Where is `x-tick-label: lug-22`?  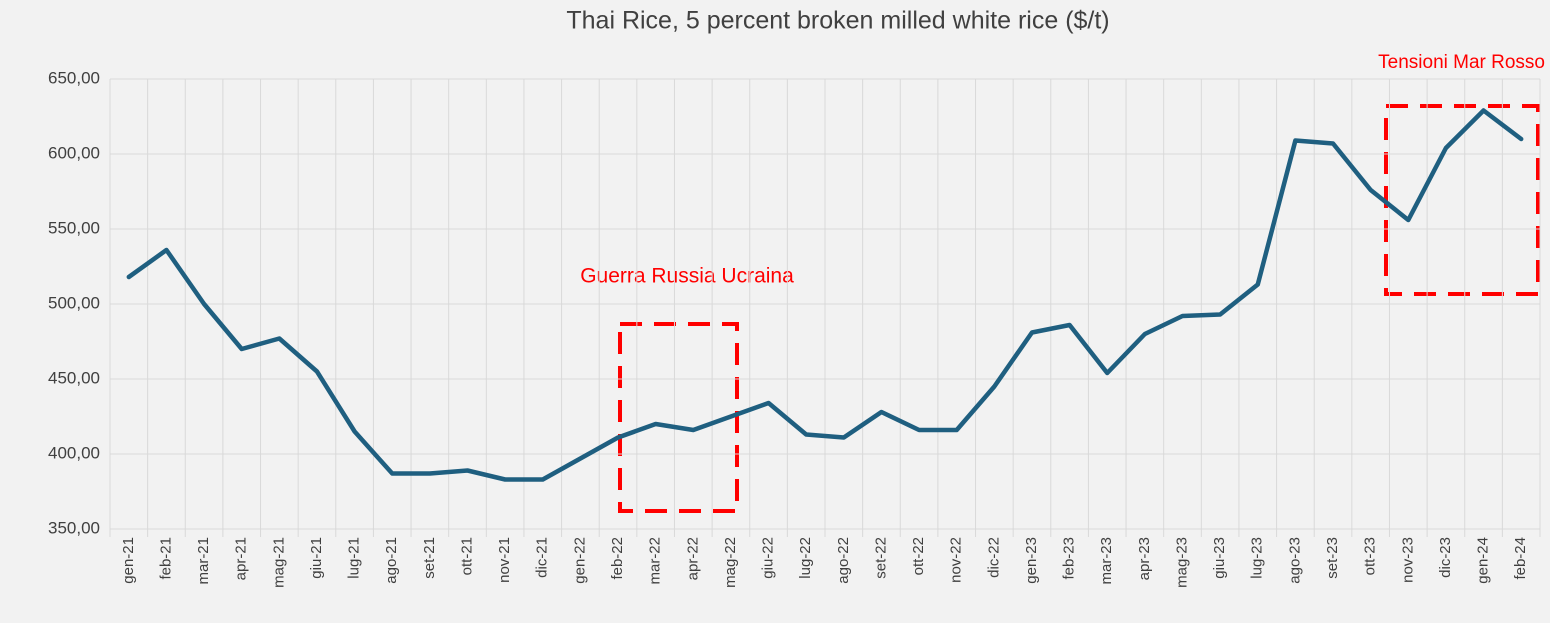
x-tick-label: lug-22 is located at coordinates (805, 558).